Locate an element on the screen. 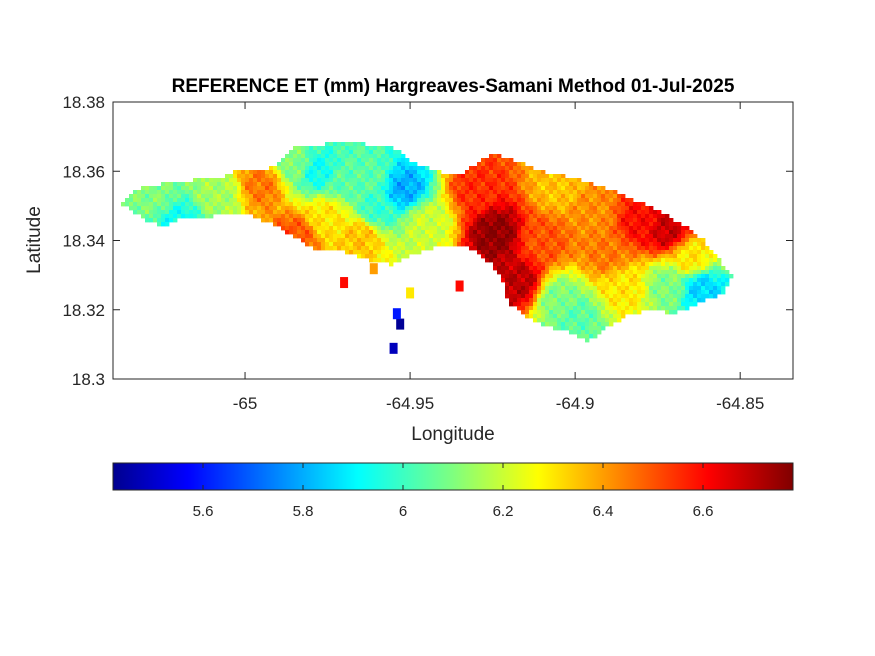 The height and width of the screenshot is (656, 875). colorbar-tick-label: 6 is located at coordinates (403, 511).